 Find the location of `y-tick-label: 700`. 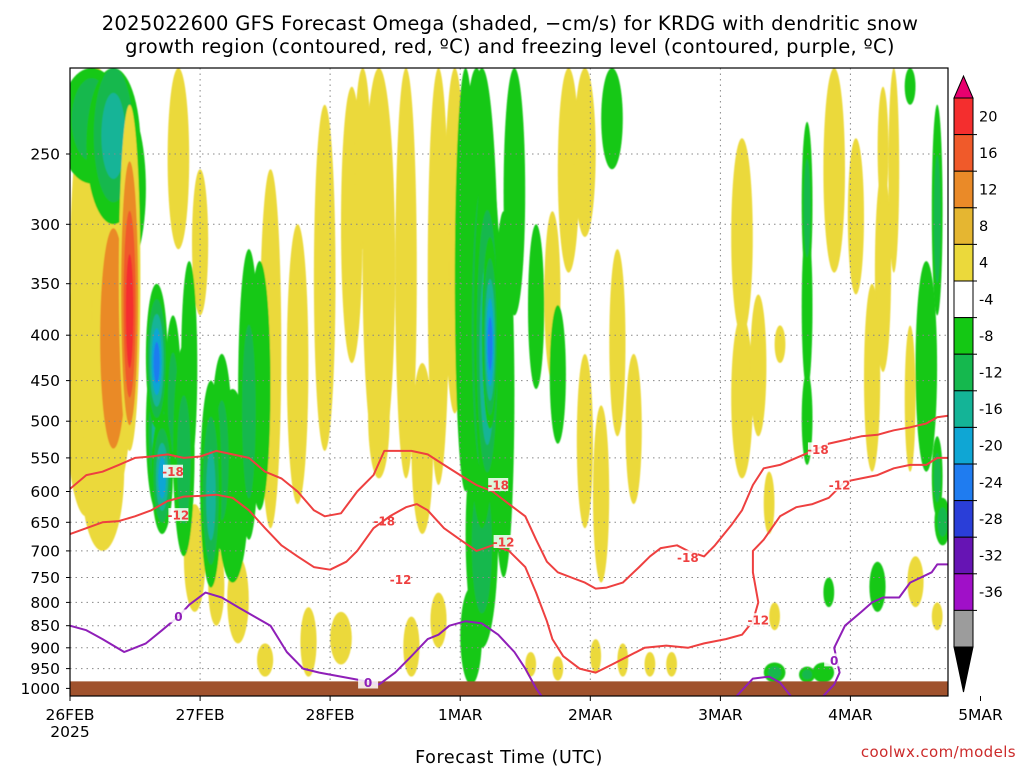

y-tick-label: 700 is located at coordinates (45, 551).